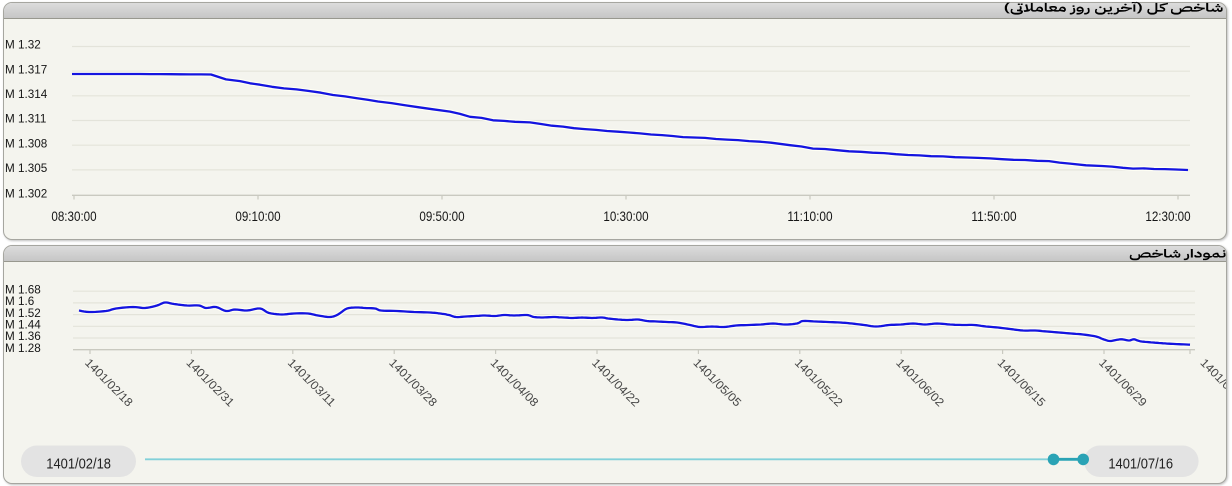 This screenshot has width=1232, height=486. Describe the element at coordinates (257, 216) in the screenshot. I see `svg-text: 09:10:00` at that location.